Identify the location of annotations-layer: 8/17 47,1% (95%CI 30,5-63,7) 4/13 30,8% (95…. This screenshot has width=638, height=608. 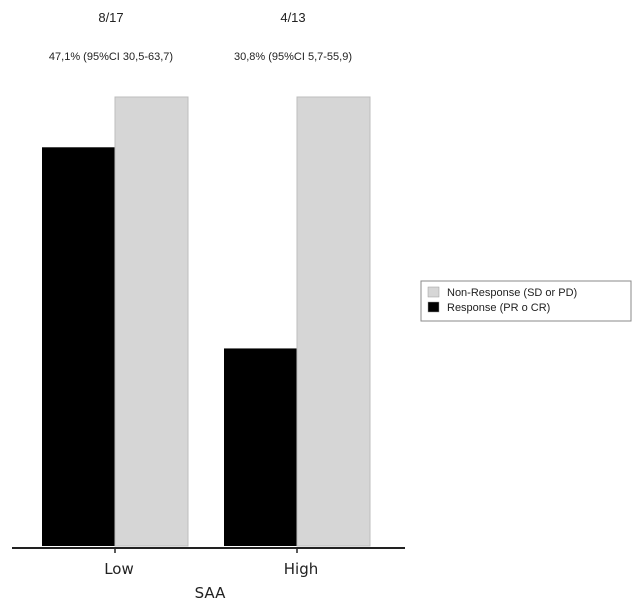
(200, 36).